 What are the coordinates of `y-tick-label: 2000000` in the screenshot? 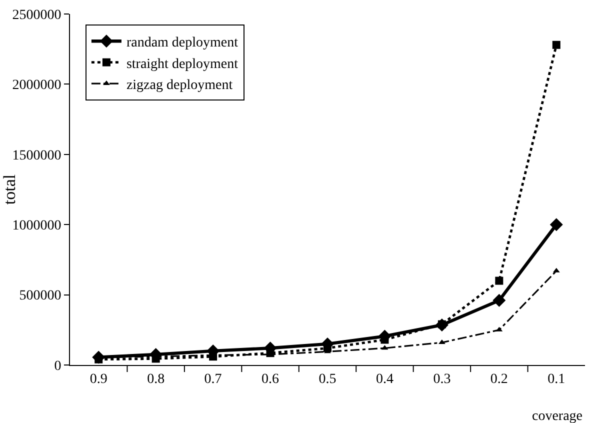 It's located at (37, 86).